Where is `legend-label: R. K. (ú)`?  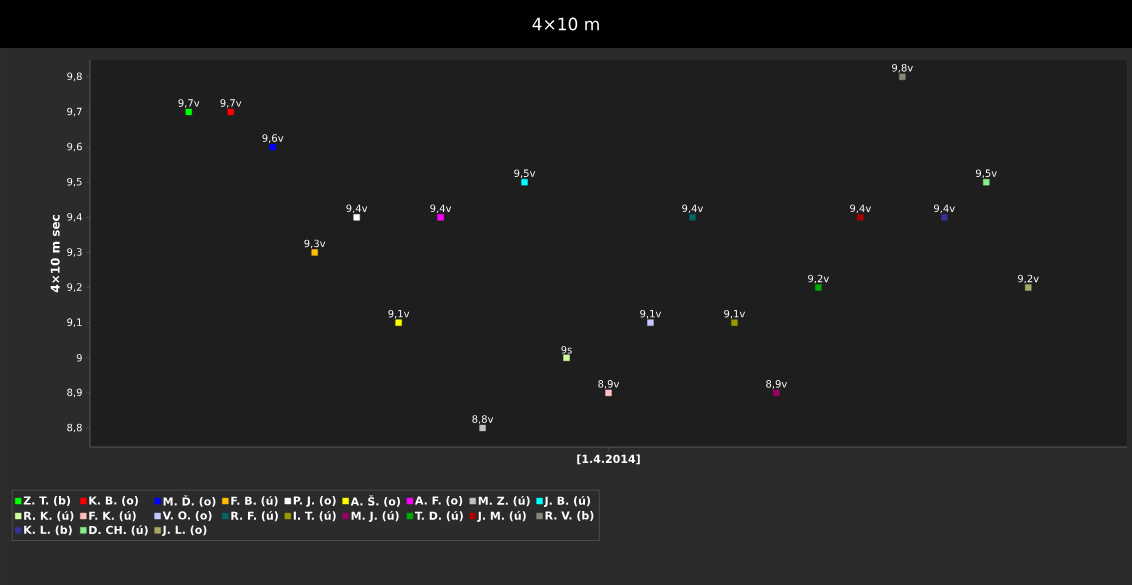 legend-label: R. K. (ú) is located at coordinates (49, 516).